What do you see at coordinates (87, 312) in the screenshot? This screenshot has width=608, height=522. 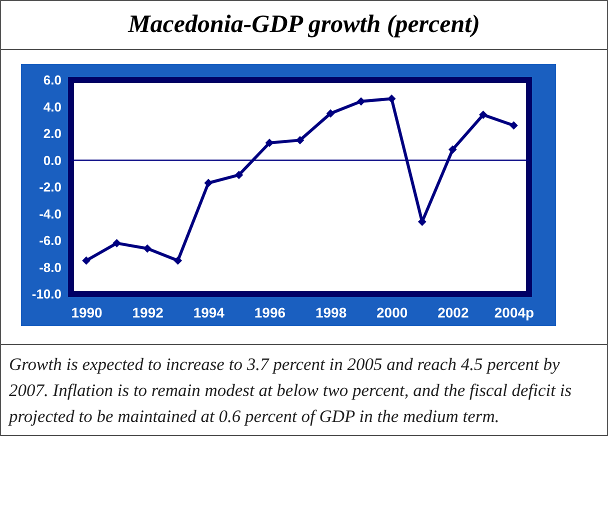 I see `x-tick-label: 1990` at bounding box center [87, 312].